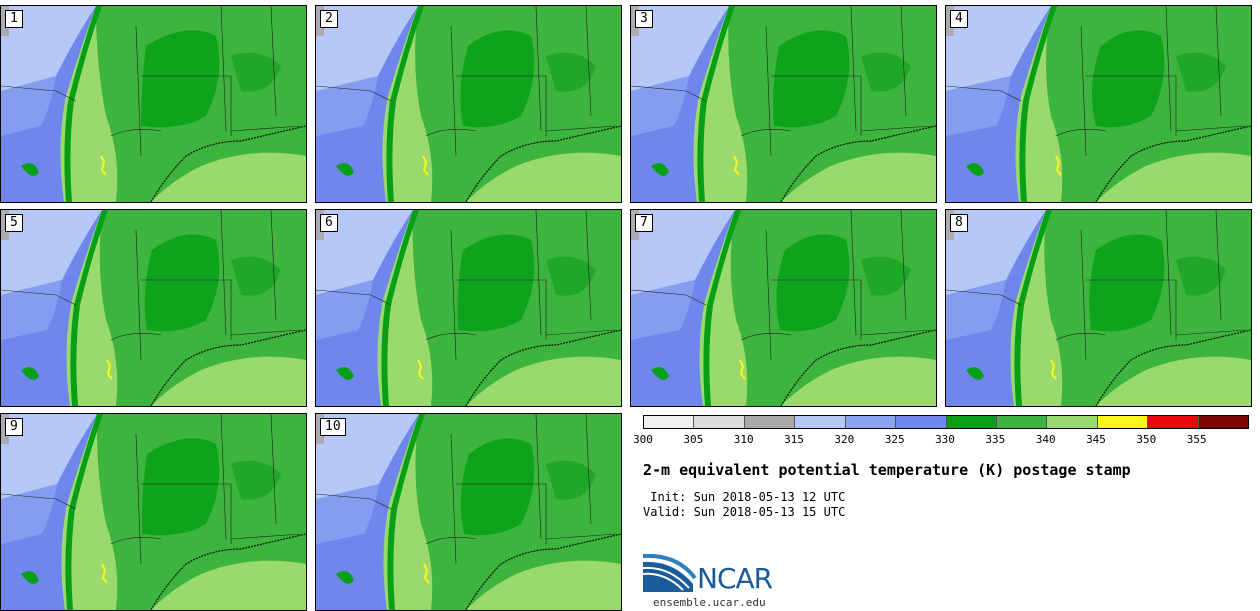  I want to click on member-label: 10, so click(333, 427).